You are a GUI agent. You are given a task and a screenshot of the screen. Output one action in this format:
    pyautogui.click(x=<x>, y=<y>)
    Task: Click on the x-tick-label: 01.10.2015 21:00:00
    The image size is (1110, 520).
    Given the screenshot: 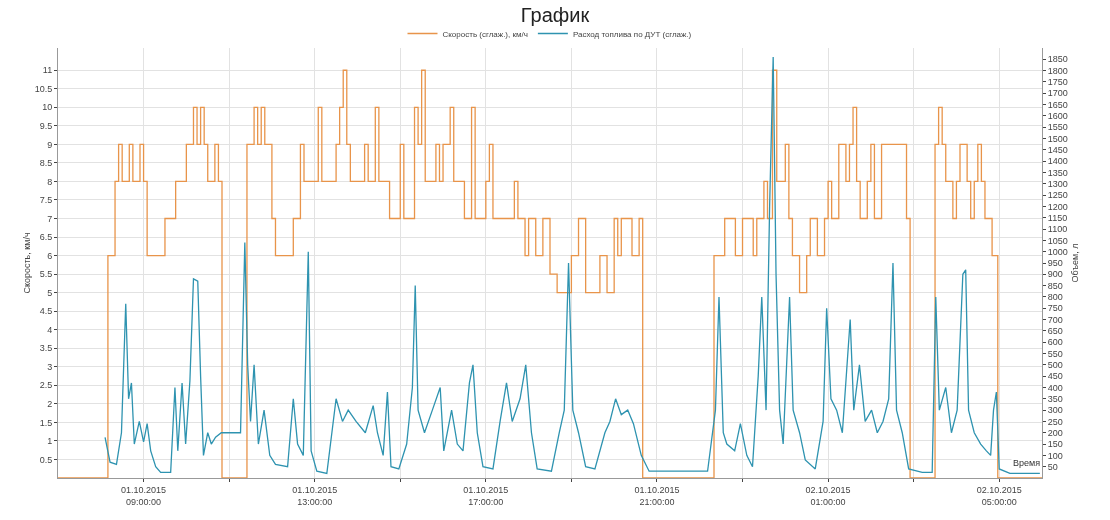 What is the action you would take?
    pyautogui.click(x=657, y=495)
    